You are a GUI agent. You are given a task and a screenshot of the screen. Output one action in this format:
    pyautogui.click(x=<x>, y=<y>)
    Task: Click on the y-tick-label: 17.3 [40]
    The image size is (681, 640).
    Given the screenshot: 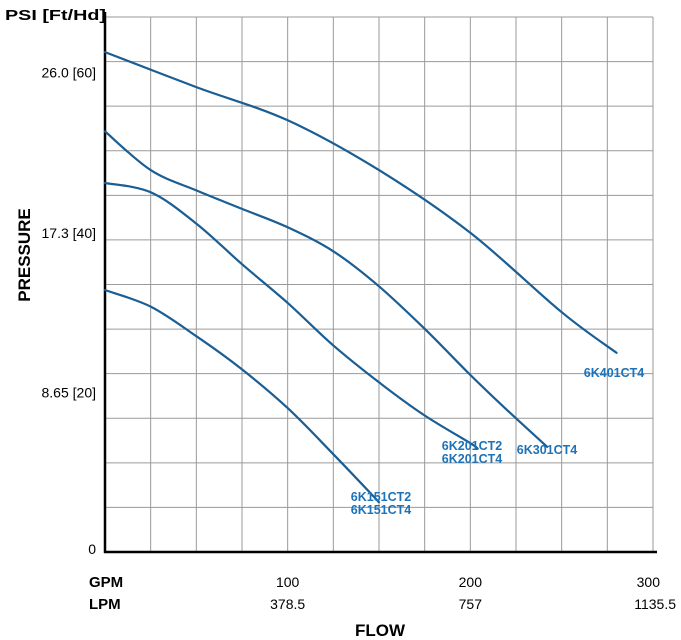 What is the action you would take?
    pyautogui.click(x=69, y=233)
    